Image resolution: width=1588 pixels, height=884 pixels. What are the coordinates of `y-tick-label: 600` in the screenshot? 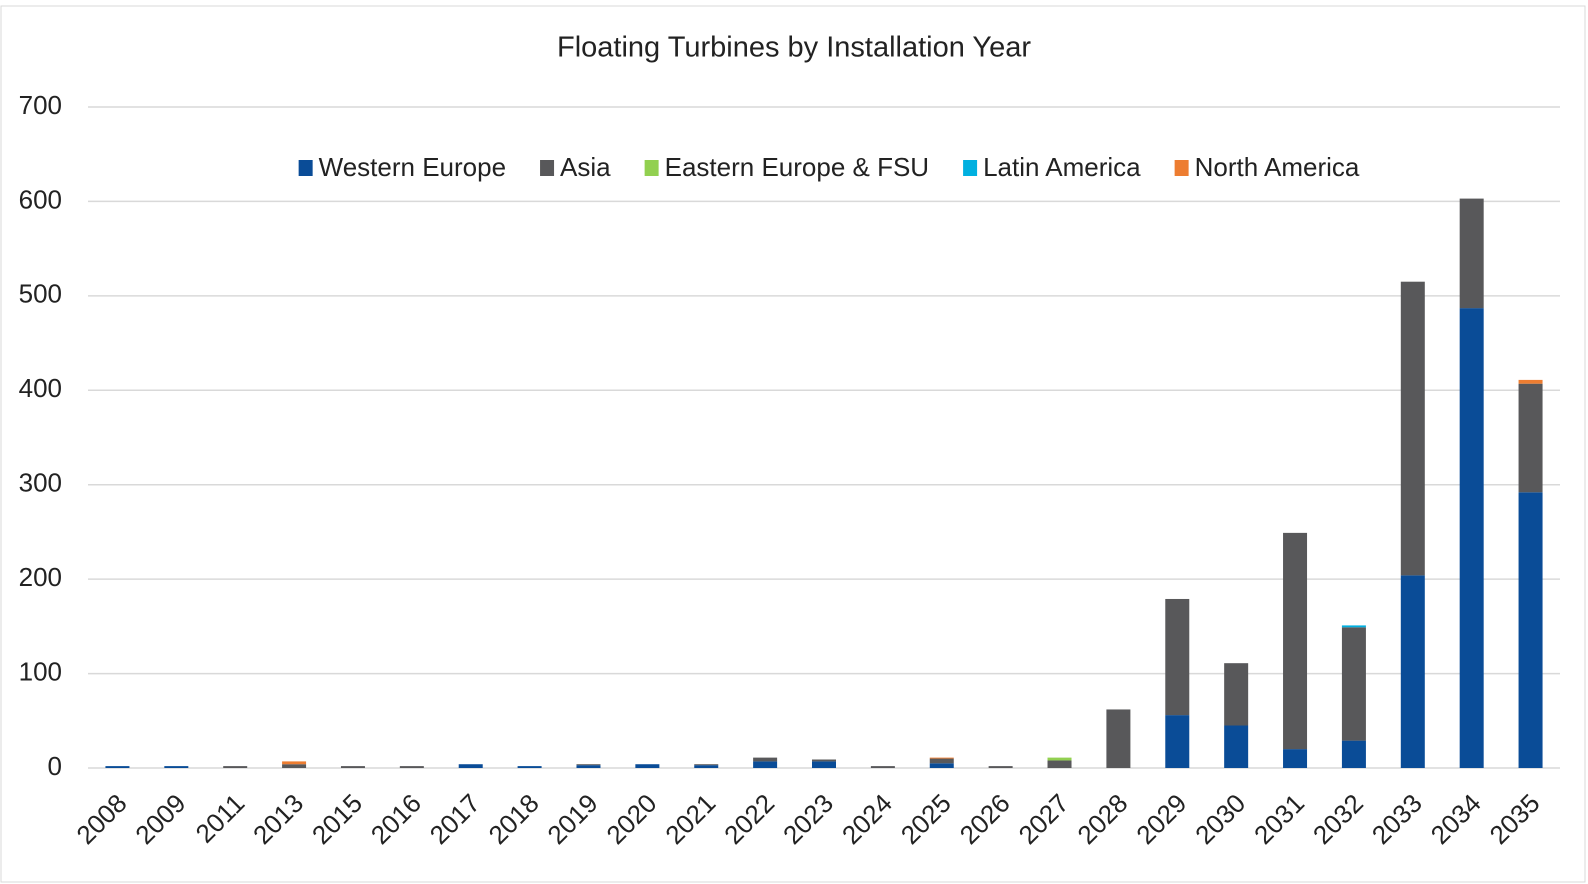 It's located at (40, 199).